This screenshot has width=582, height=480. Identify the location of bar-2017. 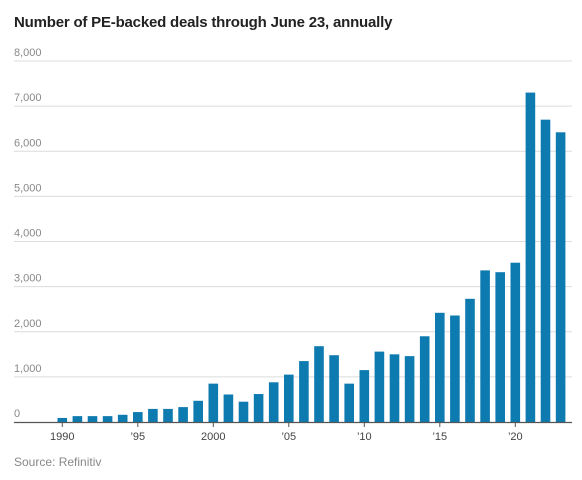
(470, 360).